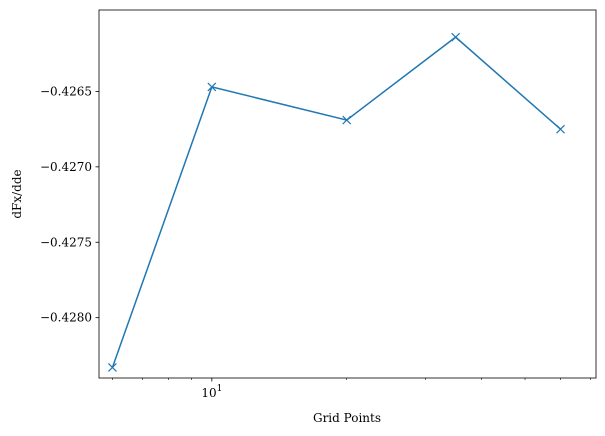 This screenshot has width=605, height=436. What do you see at coordinates (66, 167) in the screenshot?
I see `y-tick-label: −0.4270` at bounding box center [66, 167].